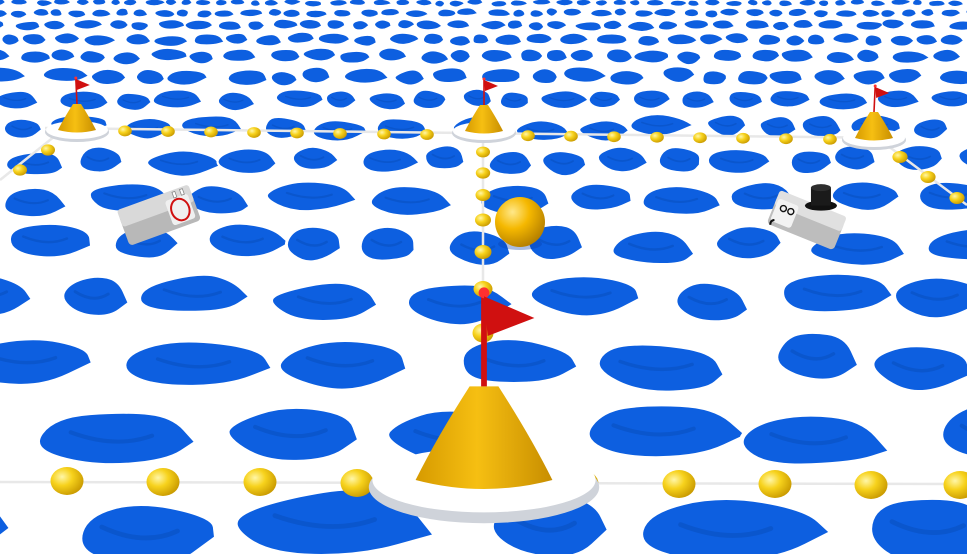 The width and height of the screenshot is (967, 554). I want to click on buoy-front-center, so click(484, 405).